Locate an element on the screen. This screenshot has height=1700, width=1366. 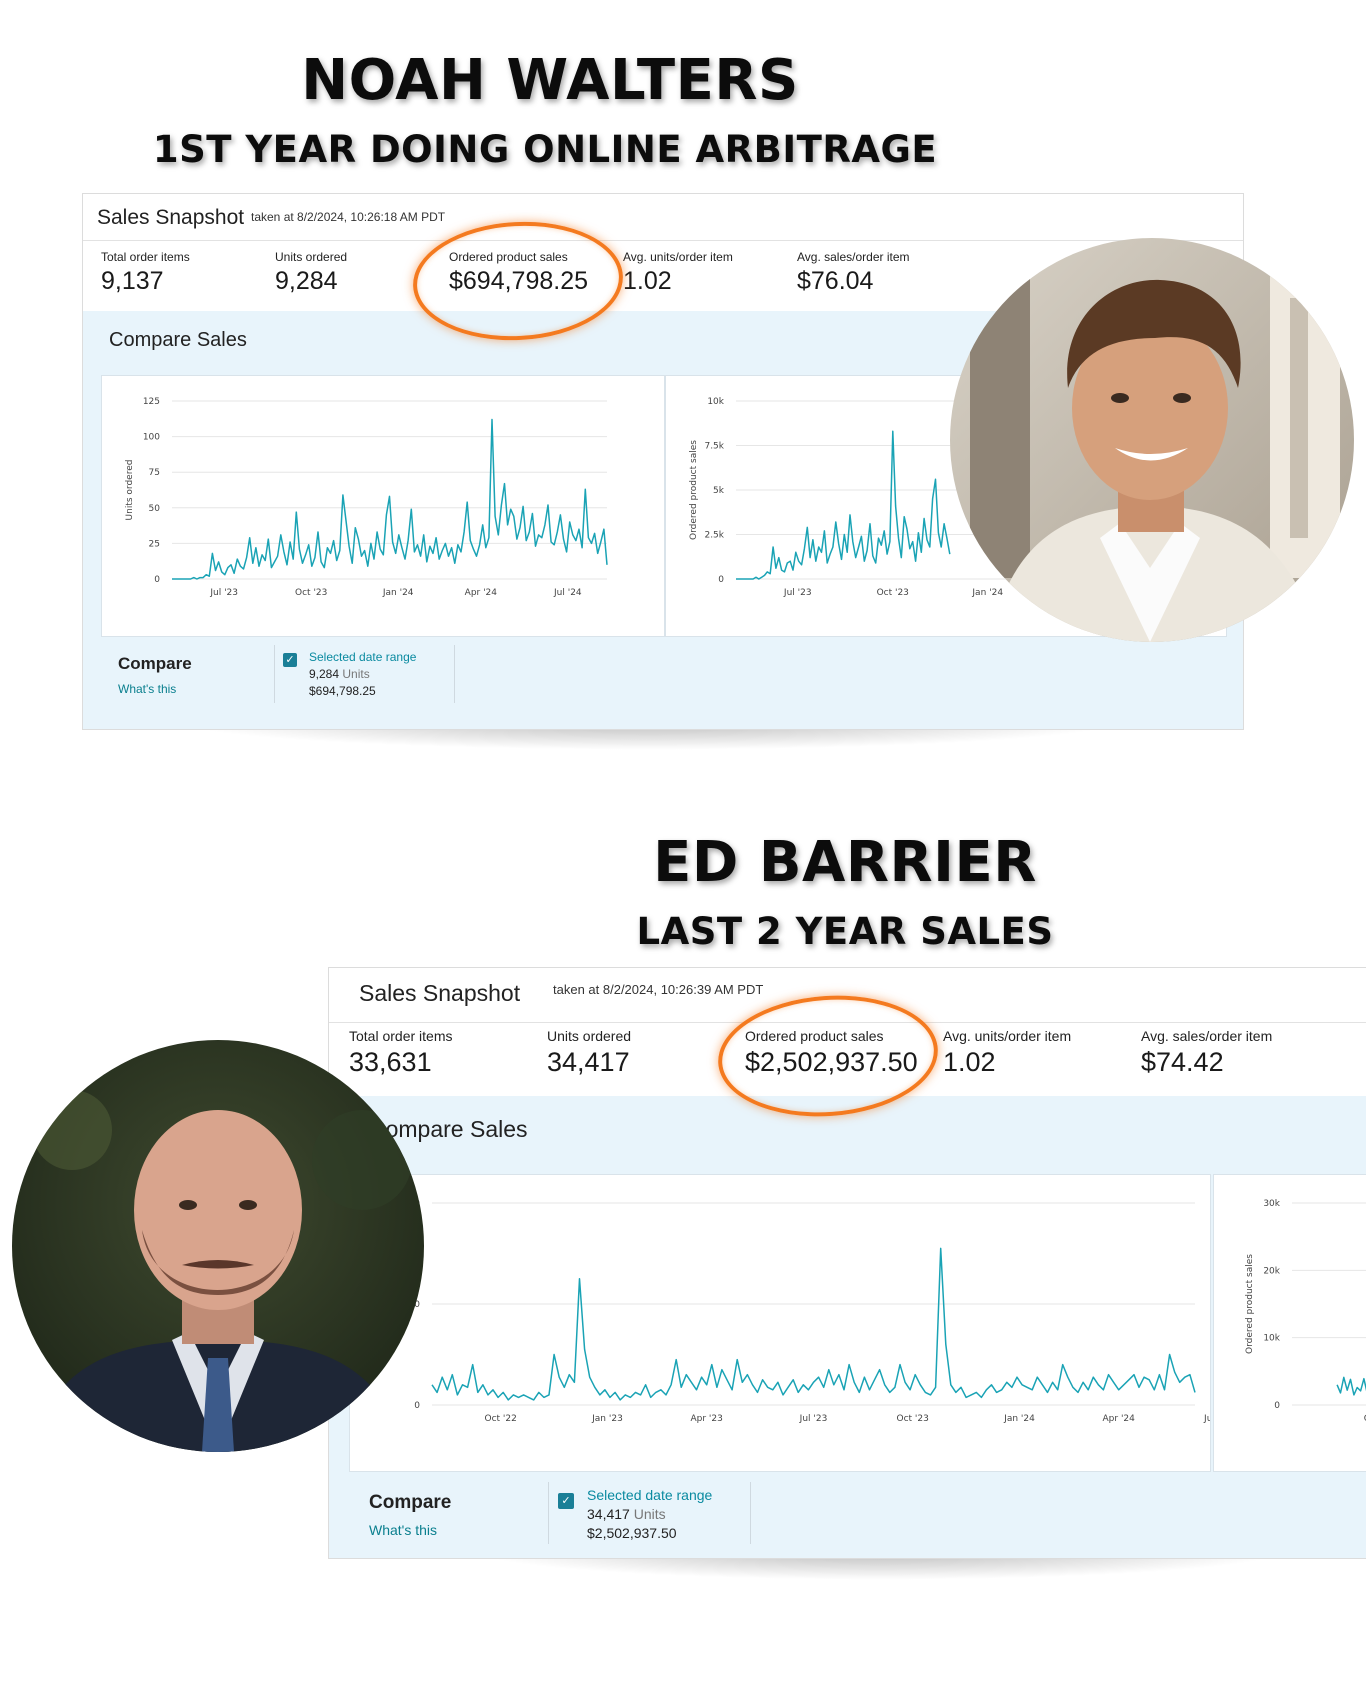
y-tick-label: 30k is located at coordinates (1271, 1204).